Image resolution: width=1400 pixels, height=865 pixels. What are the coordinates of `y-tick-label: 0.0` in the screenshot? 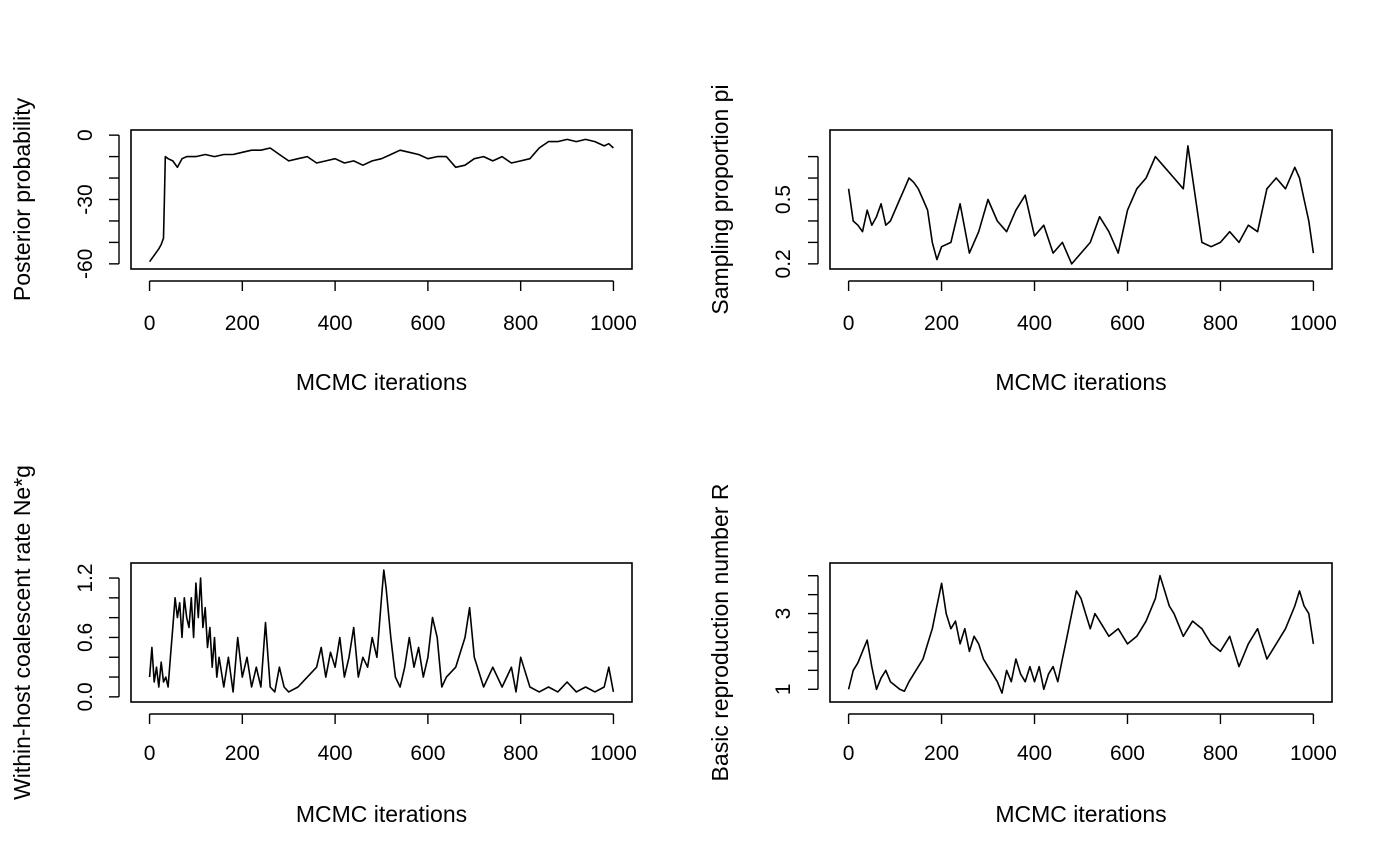 It's located at (85, 696).